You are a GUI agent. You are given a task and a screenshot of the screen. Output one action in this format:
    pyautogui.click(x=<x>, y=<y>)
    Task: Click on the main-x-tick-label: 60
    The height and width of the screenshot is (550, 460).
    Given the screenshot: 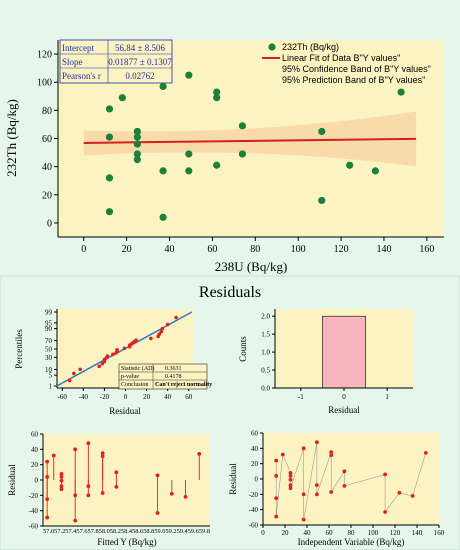 What is the action you would take?
    pyautogui.click(x=212, y=249)
    